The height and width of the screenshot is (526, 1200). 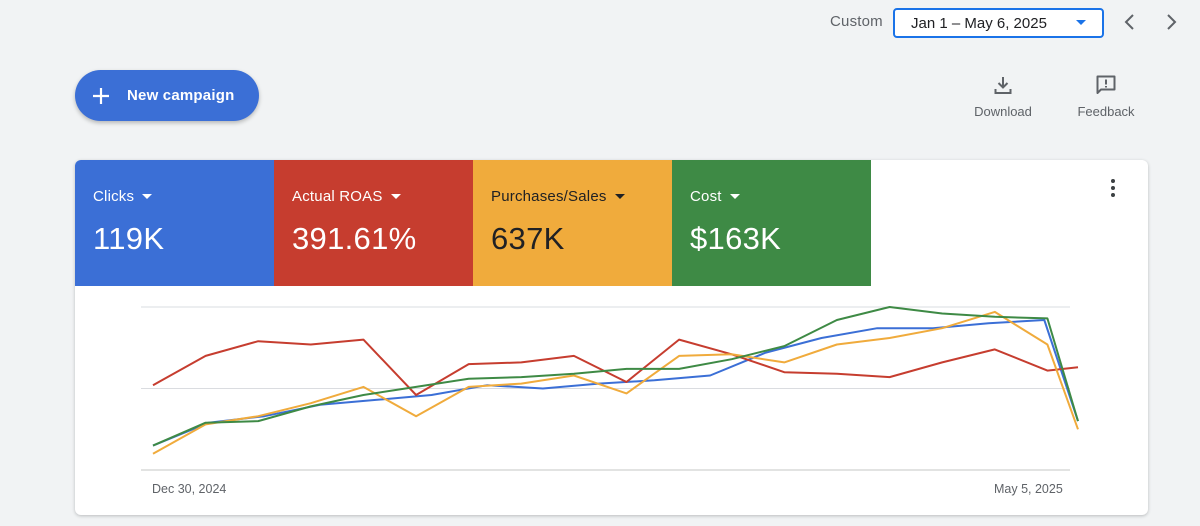 I want to click on metric-label-roas: Actual ROAS, so click(x=382, y=196).